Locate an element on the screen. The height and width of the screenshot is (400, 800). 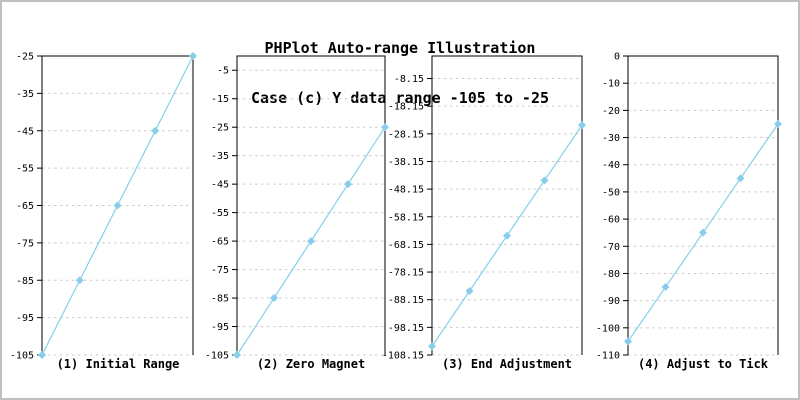
y-tick-label: -70 is located at coordinates (611, 247).